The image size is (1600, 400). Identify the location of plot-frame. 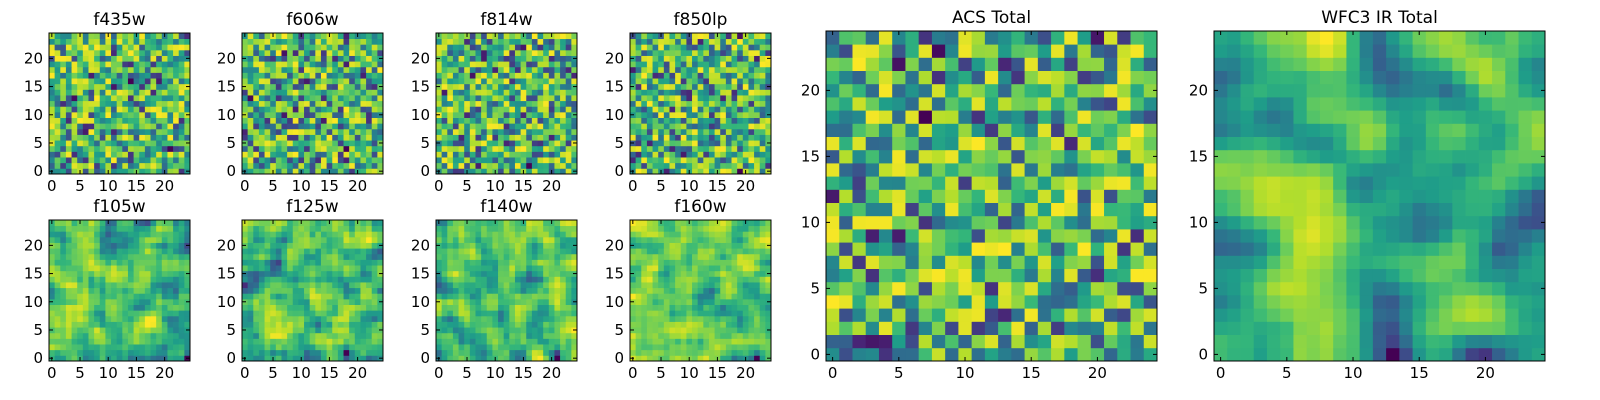
(312, 290).